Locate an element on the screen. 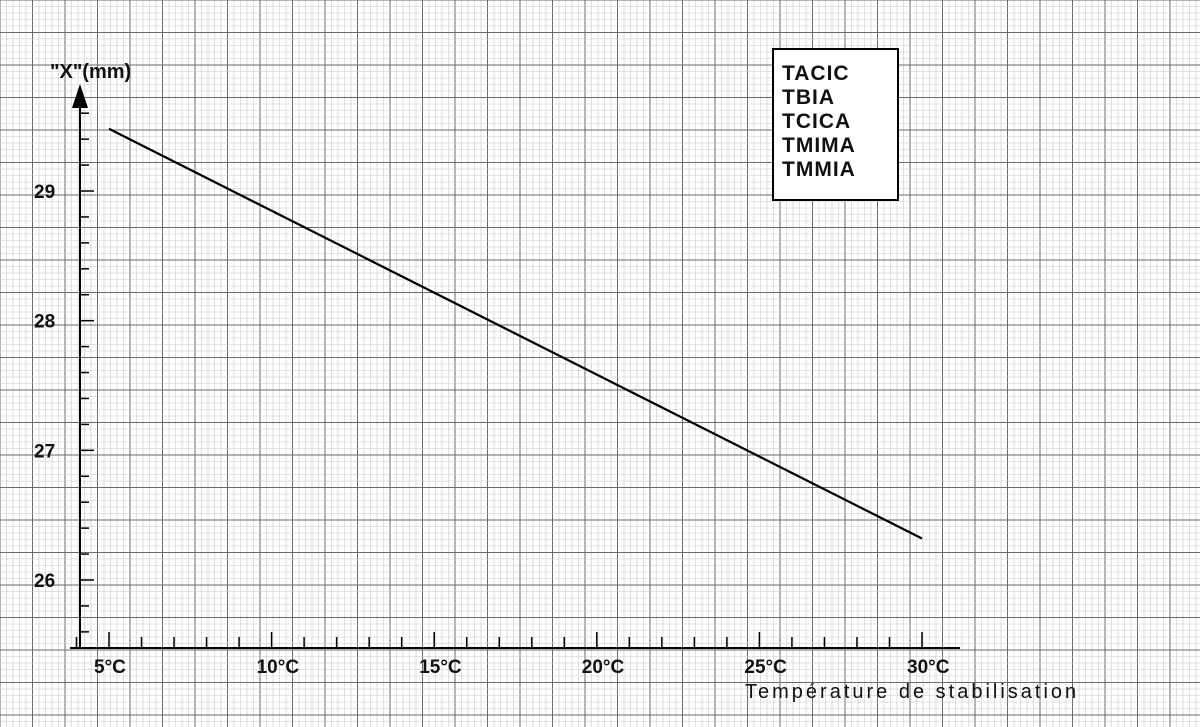 This screenshot has height=727, width=1200. x-tick-label: 20°C is located at coordinates (603, 667).